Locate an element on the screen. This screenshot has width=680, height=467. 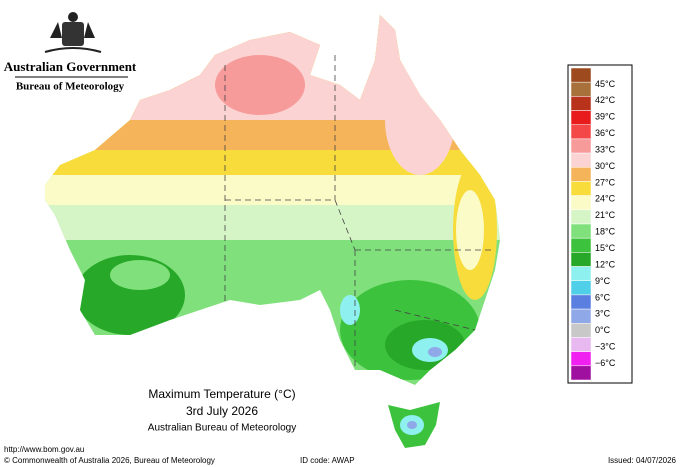
legend-label: 12°C is located at coordinates (605, 264).